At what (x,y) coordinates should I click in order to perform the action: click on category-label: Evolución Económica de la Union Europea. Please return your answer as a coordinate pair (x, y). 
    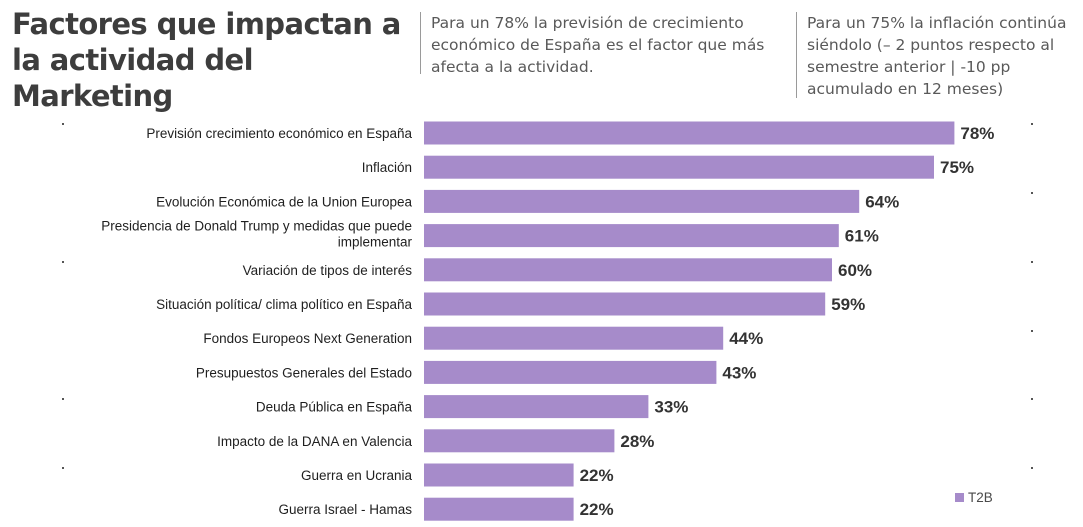
    Looking at the image, I should click on (284, 201).